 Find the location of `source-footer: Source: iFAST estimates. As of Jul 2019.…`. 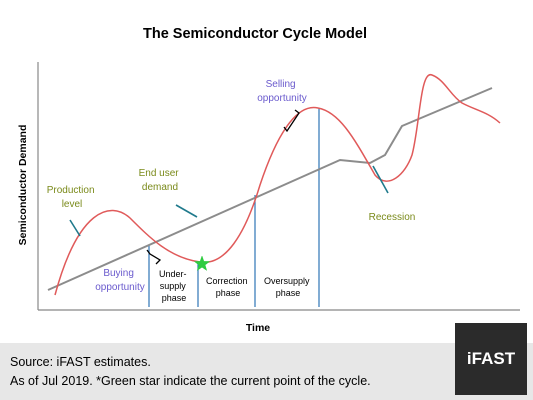

source-footer: Source: iFAST estimates. As of Jul 2019.… is located at coordinates (266, 371).